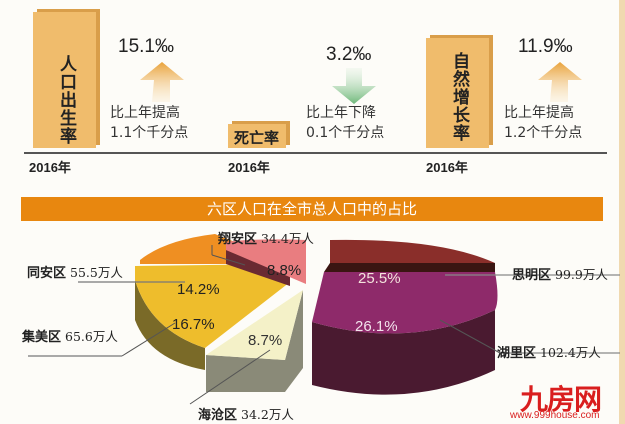 This screenshot has width=625, height=424. Describe the element at coordinates (341, 113) in the screenshot. I see `death-rate-change-line1: 比上年下降` at that location.